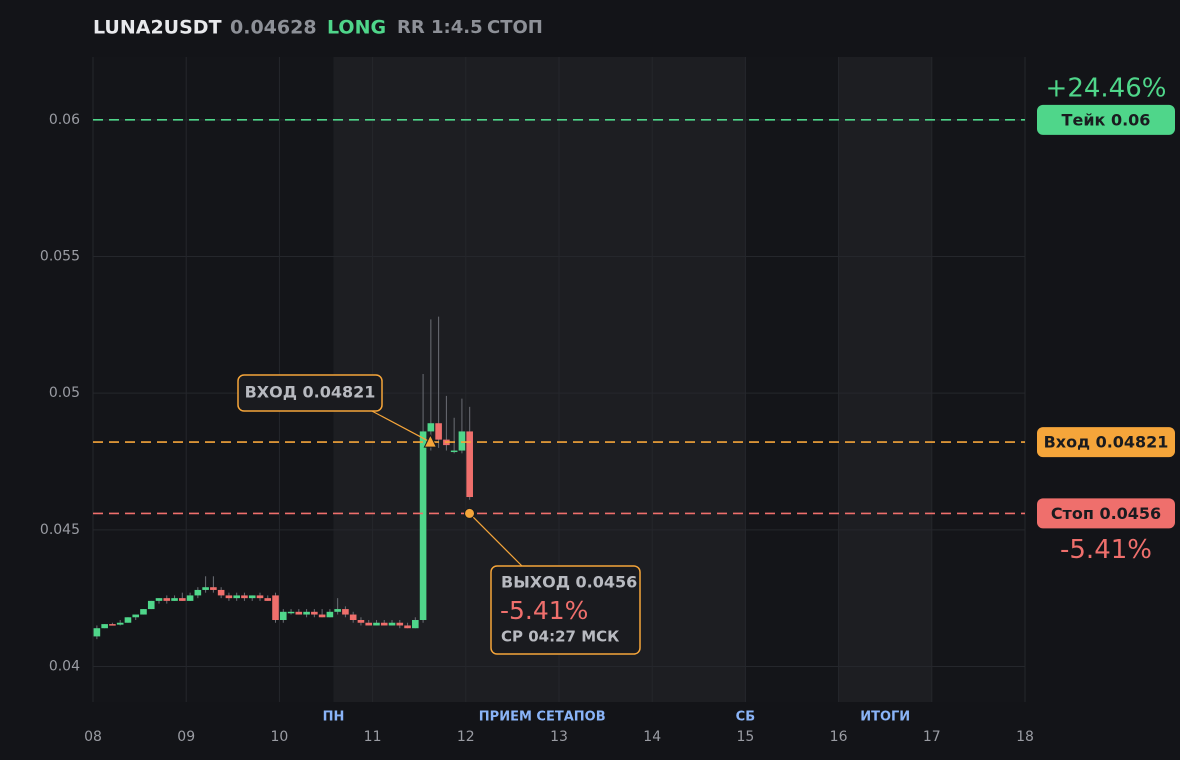 The width and height of the screenshot is (1180, 760). I want to click on exit-box, so click(565, 610).